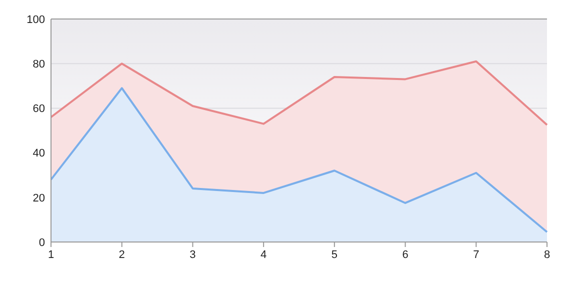 The width and height of the screenshot is (567, 284). Describe the element at coordinates (38, 198) in the screenshot. I see `y-tick-label: 20` at that location.